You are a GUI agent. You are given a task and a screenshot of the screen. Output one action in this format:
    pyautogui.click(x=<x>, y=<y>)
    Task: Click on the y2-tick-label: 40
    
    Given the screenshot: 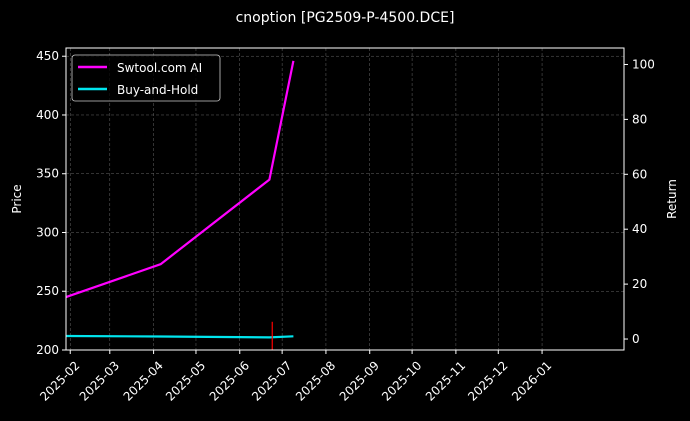 What is the action you would take?
    pyautogui.click(x=639, y=229)
    